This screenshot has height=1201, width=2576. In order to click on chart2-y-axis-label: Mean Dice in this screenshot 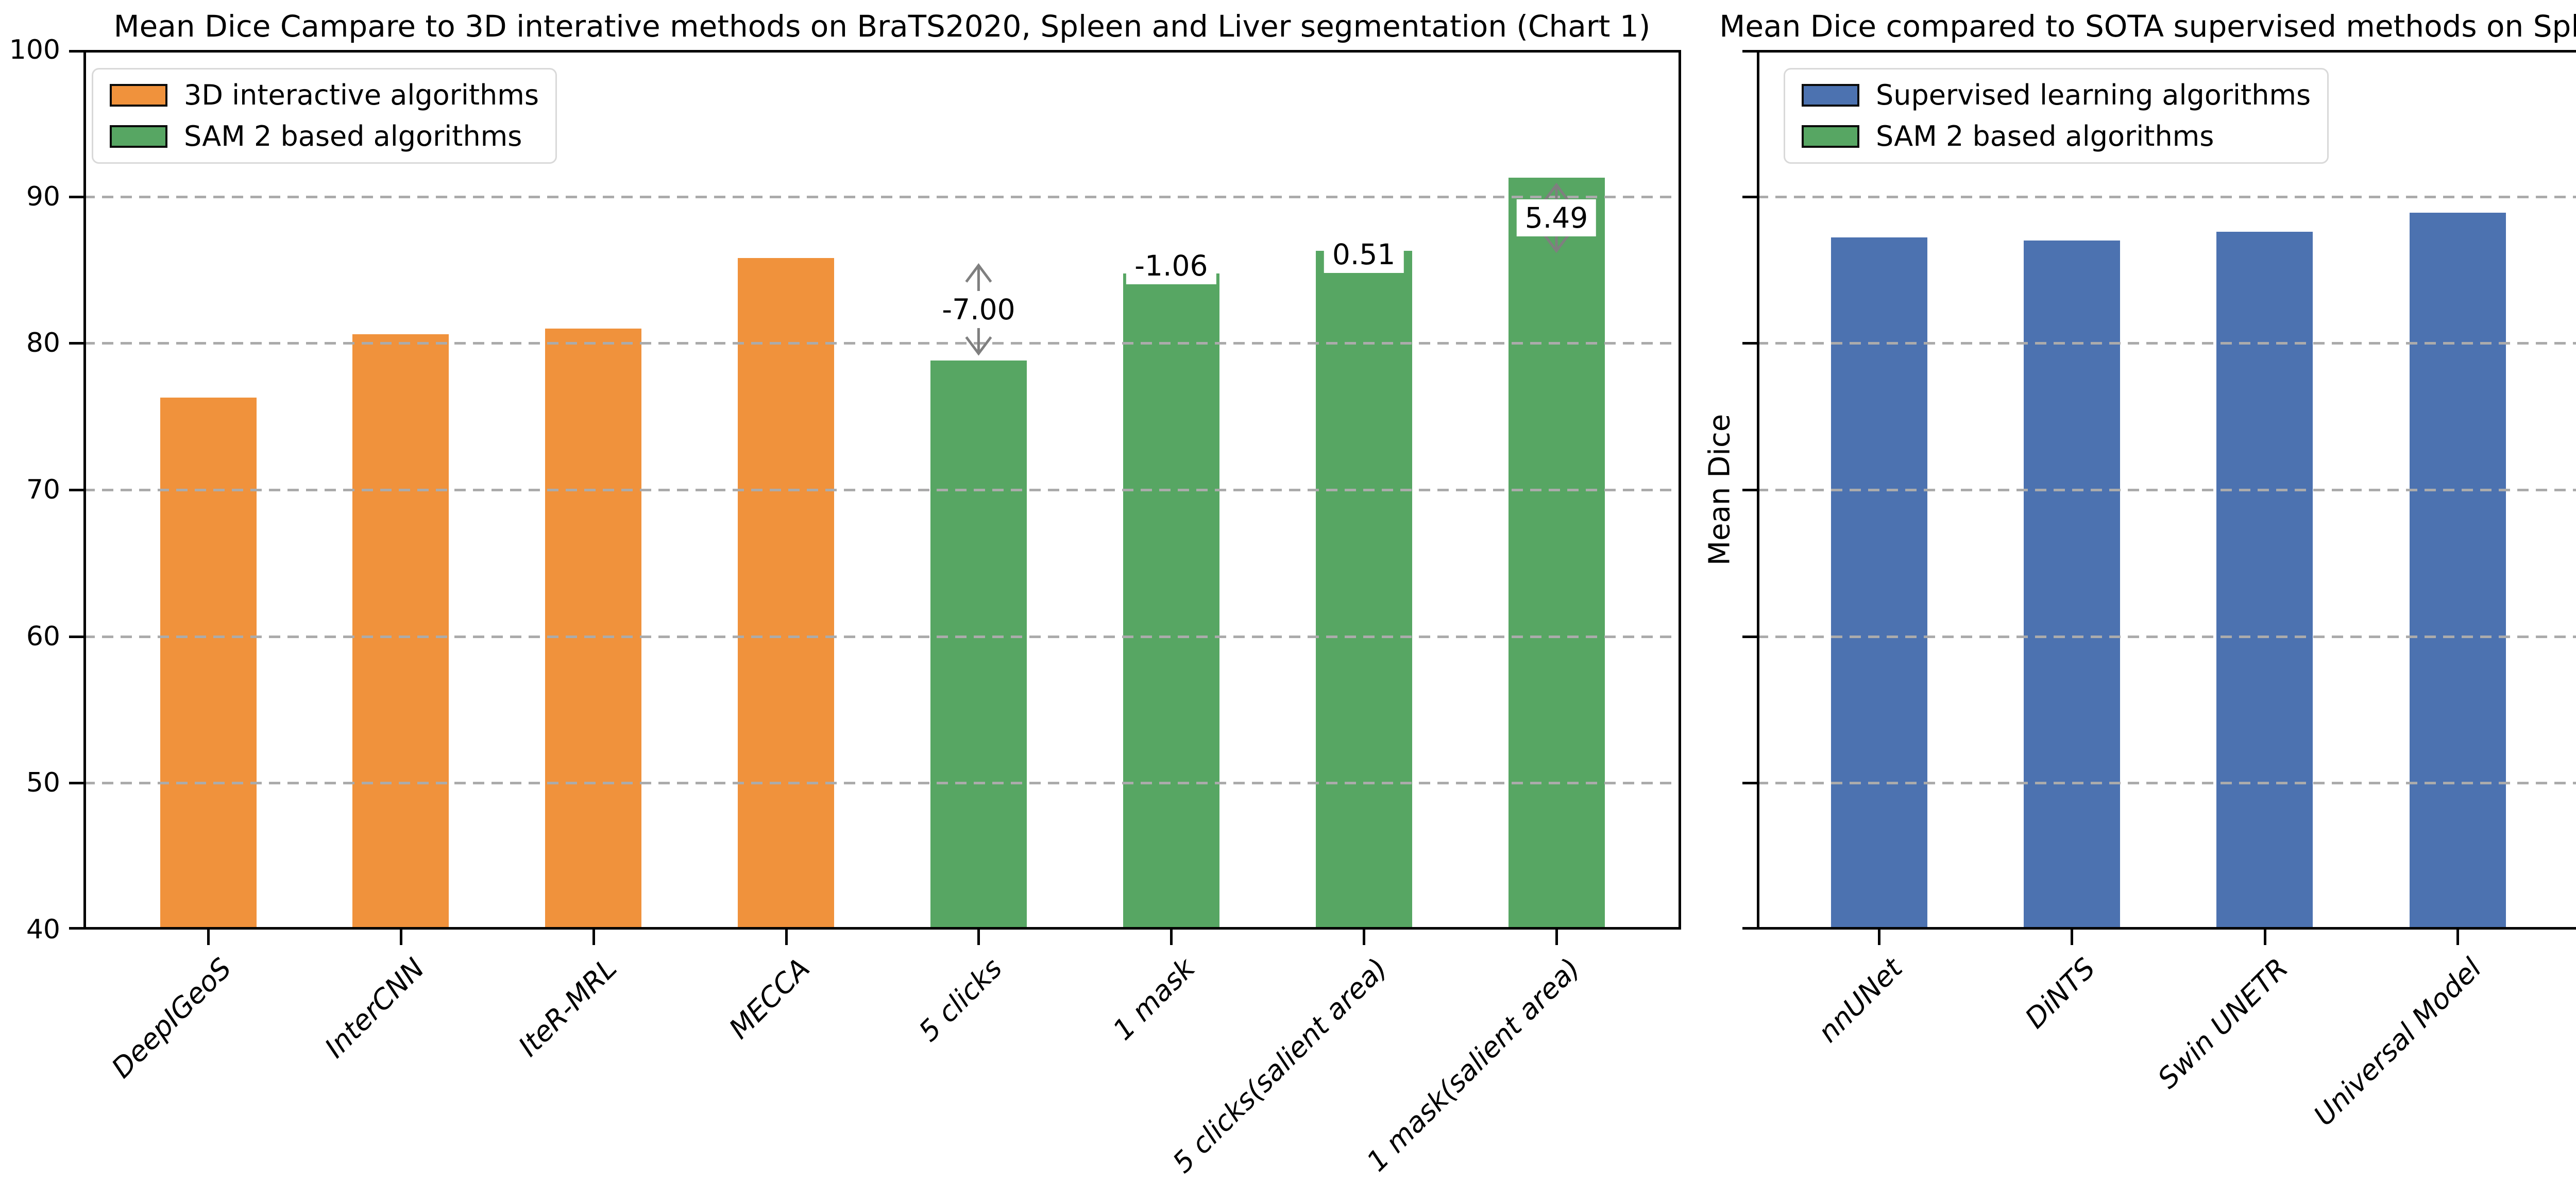, I will do `click(1720, 490)`.